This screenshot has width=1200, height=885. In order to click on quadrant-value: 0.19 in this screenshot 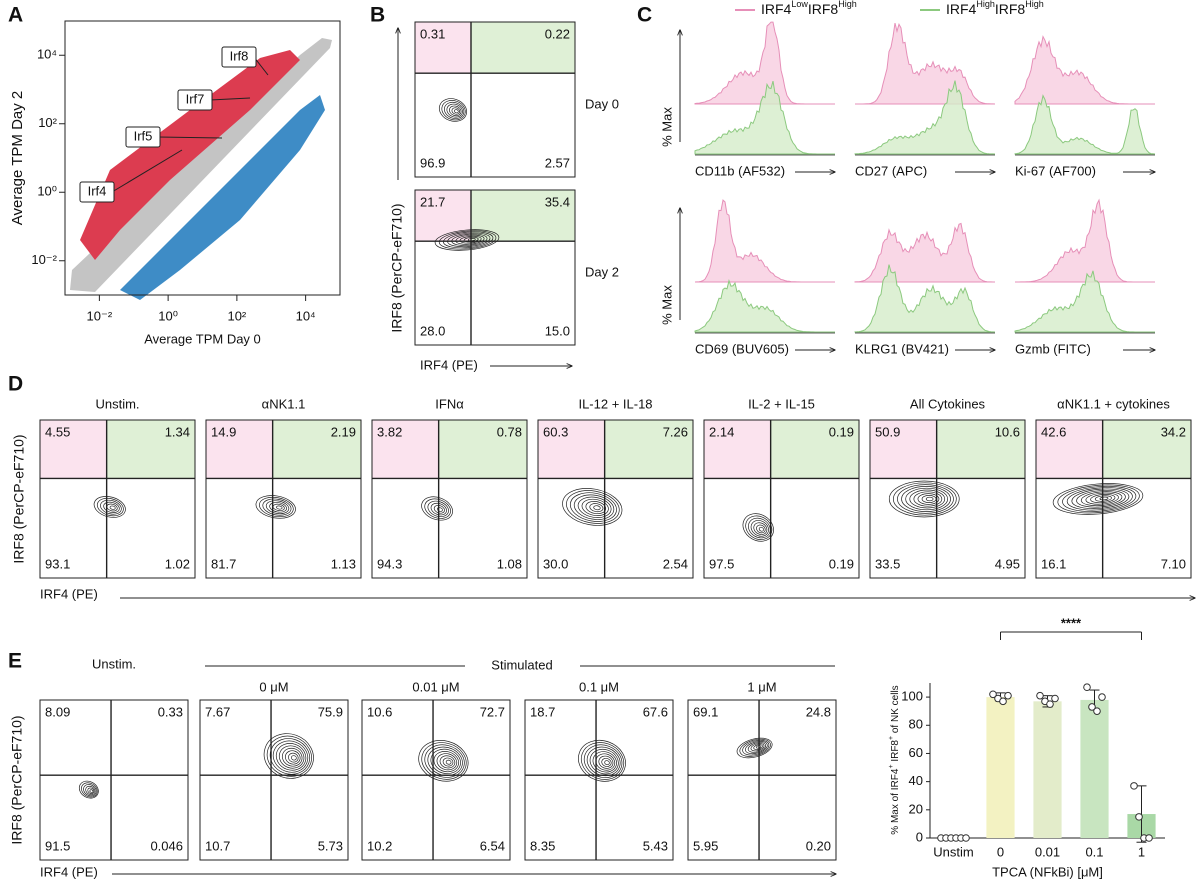, I will do `click(841, 563)`.